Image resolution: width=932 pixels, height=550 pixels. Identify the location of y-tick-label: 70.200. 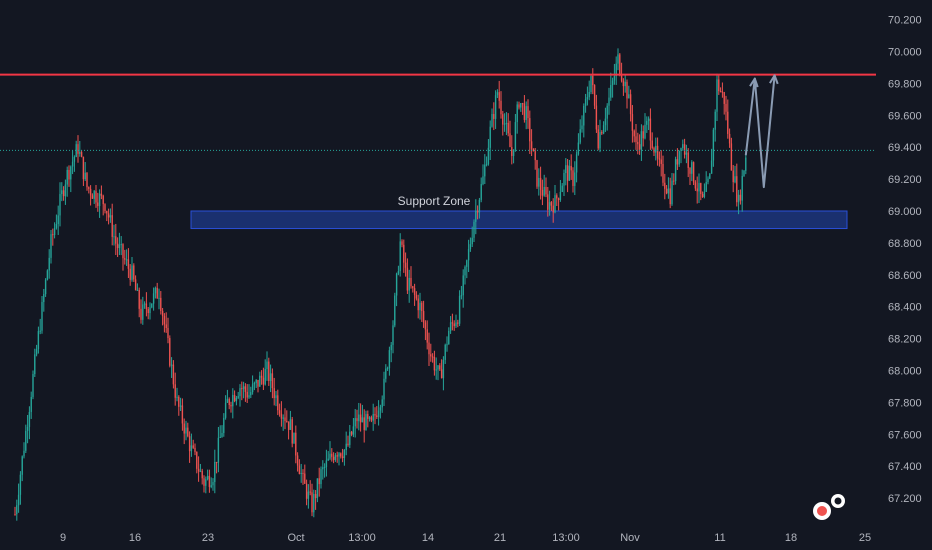
(905, 21).